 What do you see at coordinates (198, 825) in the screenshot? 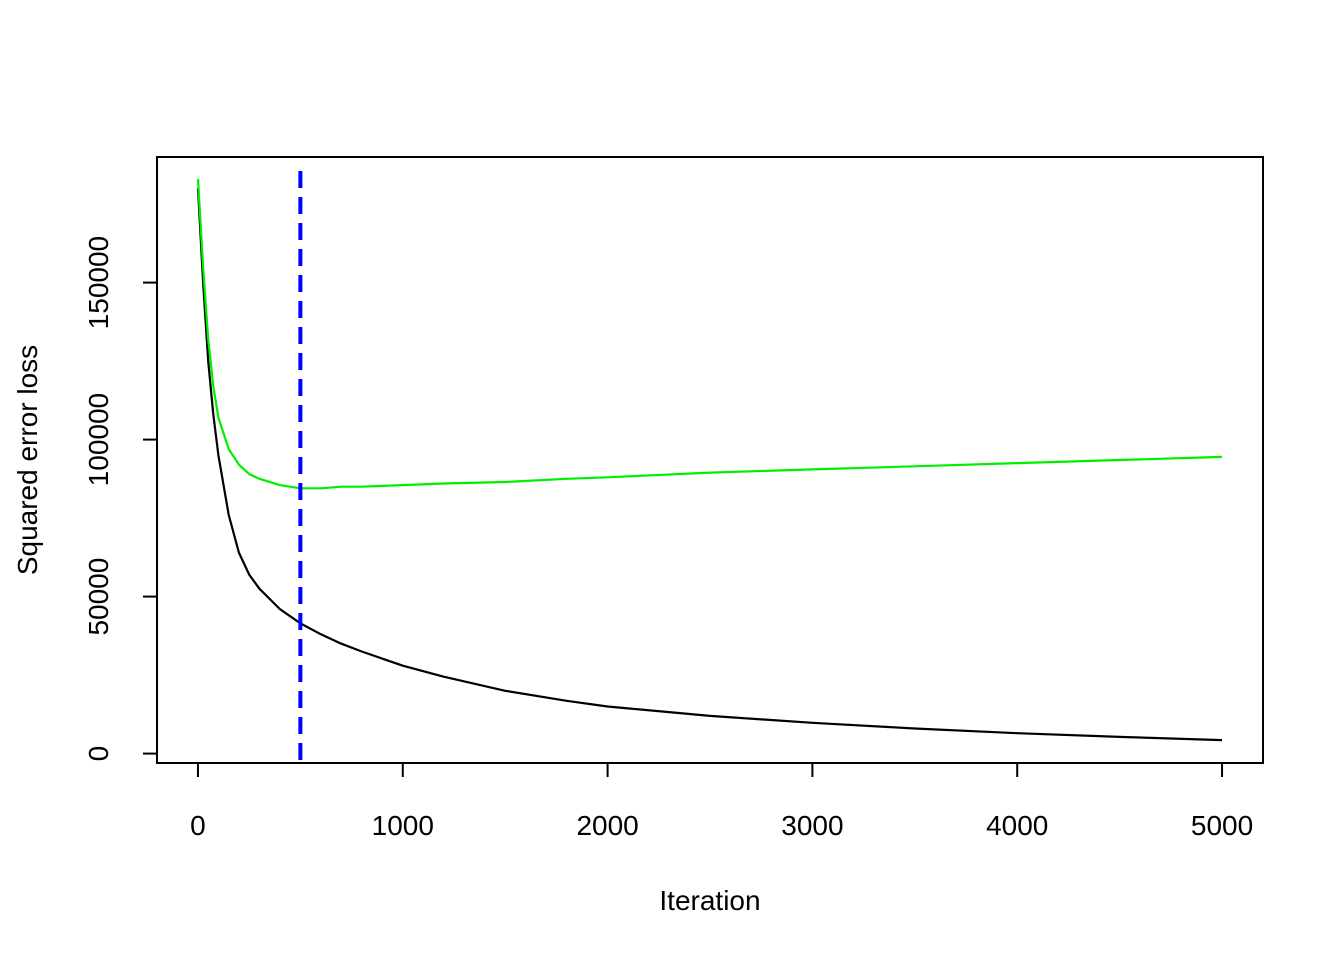
I see `x-tick-label: 0` at bounding box center [198, 825].